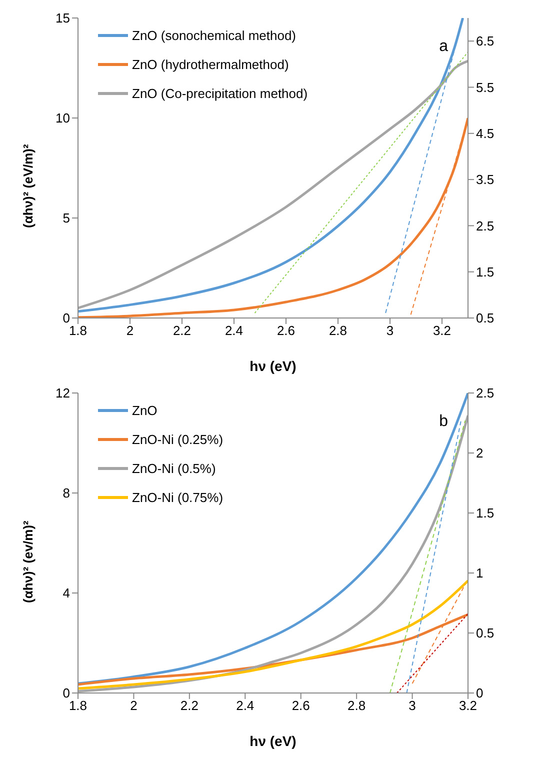 This screenshot has height=782, width=558. What do you see at coordinates (220, 93) in the screenshot?
I see `legend-label: ZnO (Co-precipitation method)` at bounding box center [220, 93].